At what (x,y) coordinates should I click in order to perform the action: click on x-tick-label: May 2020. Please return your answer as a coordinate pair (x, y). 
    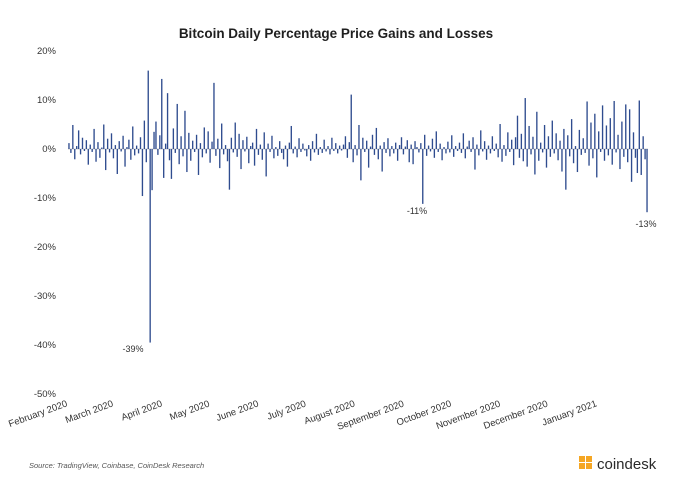
    Looking at the image, I should click on (189, 410).